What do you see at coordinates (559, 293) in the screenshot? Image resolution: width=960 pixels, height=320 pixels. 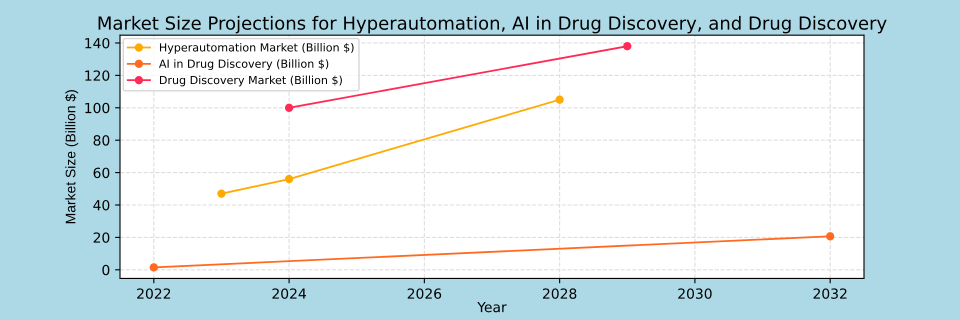 I see `x-tick-label: 2028` at bounding box center [559, 293].